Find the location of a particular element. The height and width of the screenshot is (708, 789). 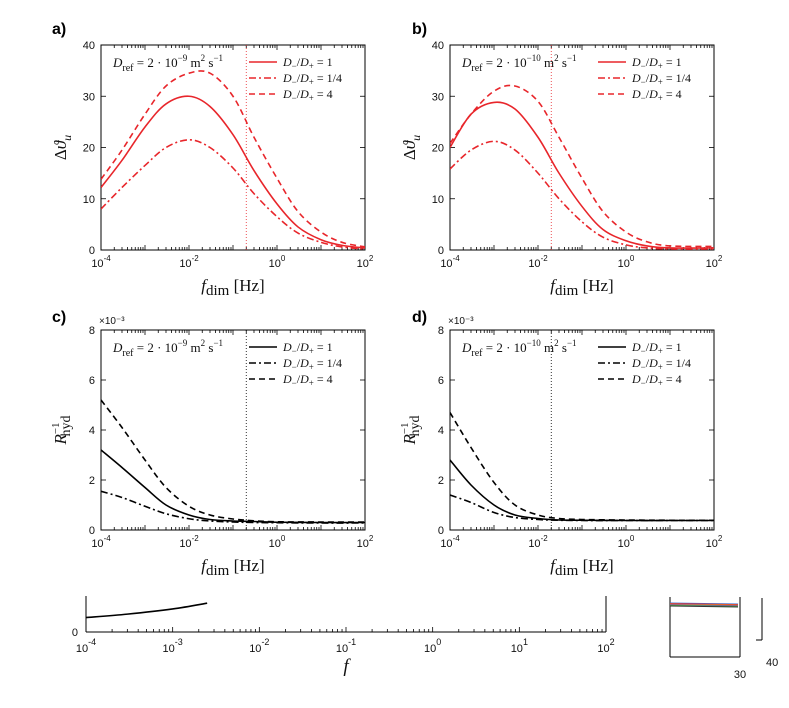

panel-label: d) is located at coordinates (419, 317).